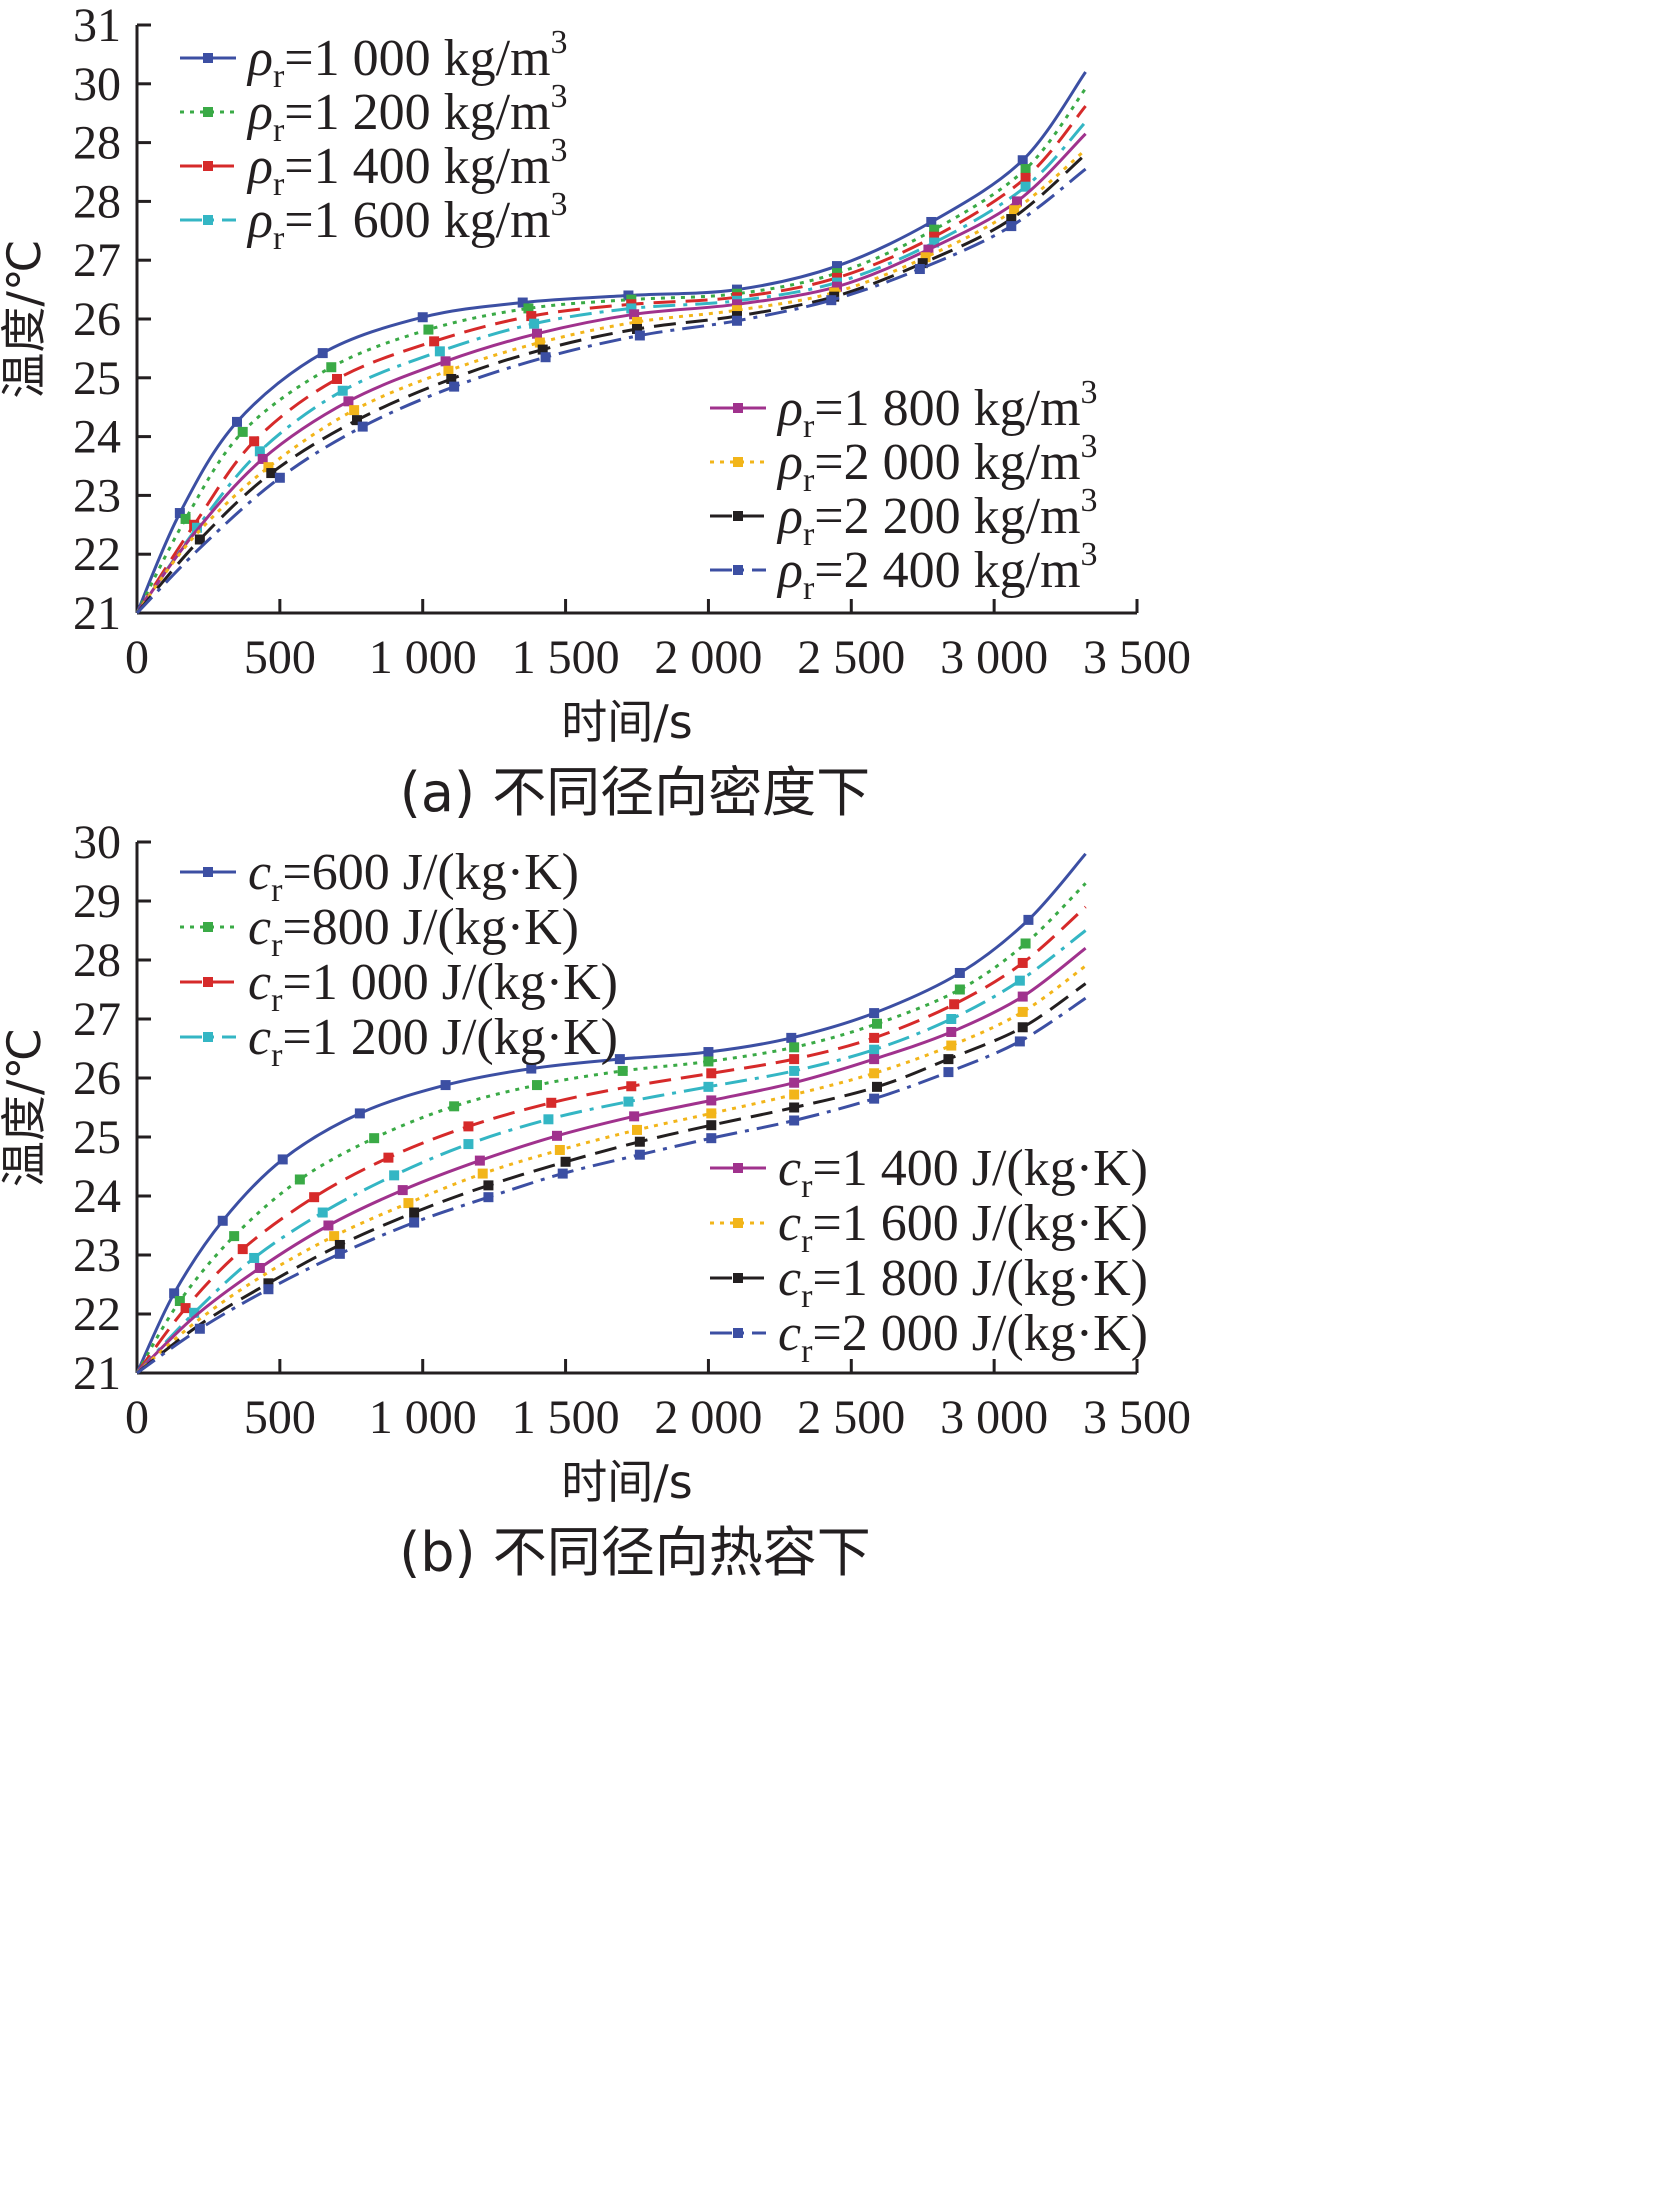 The width and height of the screenshot is (1677, 2200). Describe the element at coordinates (357, 58) in the screenshot. I see `legend-value: =1 000` at that location.